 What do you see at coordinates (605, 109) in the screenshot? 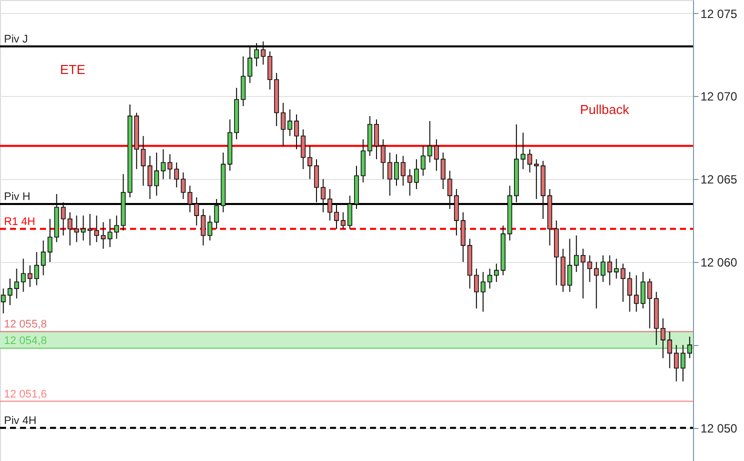
I see `annotation: Pullback` at bounding box center [605, 109].